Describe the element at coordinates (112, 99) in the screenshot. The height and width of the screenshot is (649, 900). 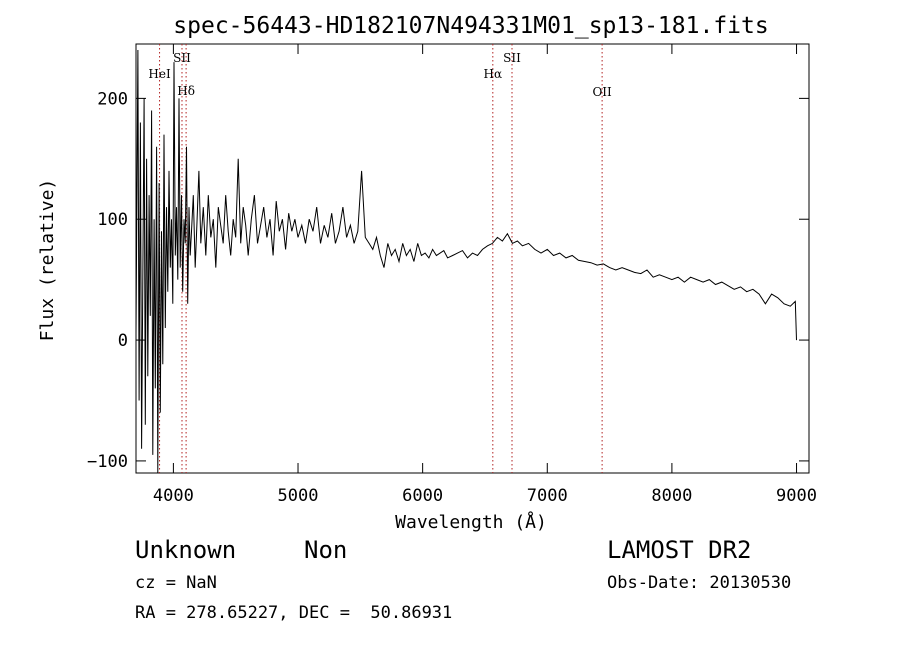
I see `y-tick-label: 200` at that location.